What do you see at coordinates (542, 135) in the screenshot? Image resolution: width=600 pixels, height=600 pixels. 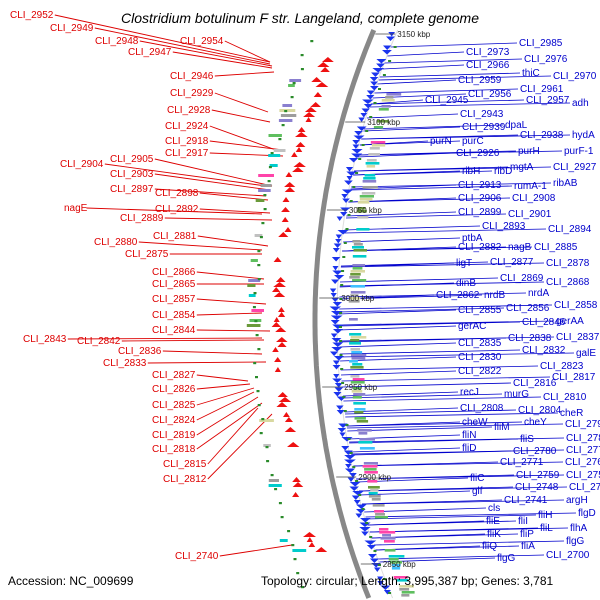 I see `forward-gene-label: CLI_2938` at bounding box center [542, 135].